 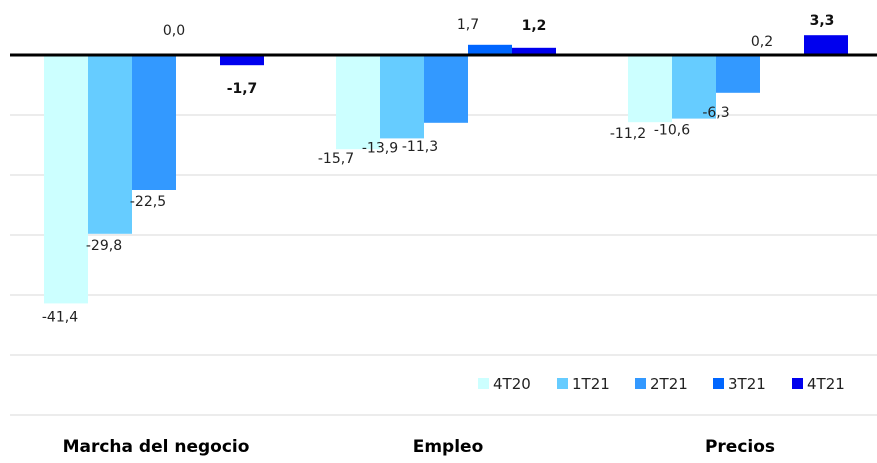 I want to click on category-labels: Marcha del negocio Empleo Precios, so click(x=419, y=447).